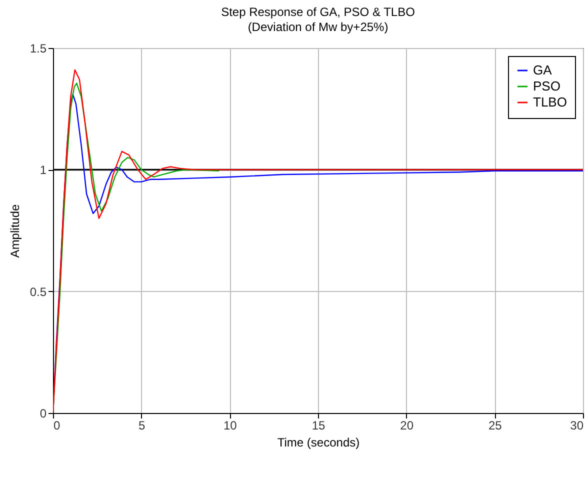 Image resolution: width=587 pixels, height=488 pixels. What do you see at coordinates (57, 425) in the screenshot?
I see `x-tick-label: 0` at bounding box center [57, 425].